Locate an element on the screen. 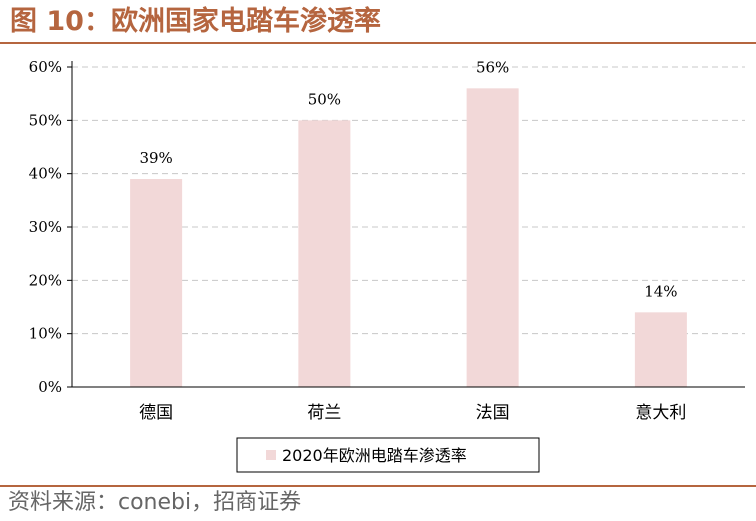 Image resolution: width=756 pixels, height=521 pixels. y-tick-label: 50% is located at coordinates (45, 120).